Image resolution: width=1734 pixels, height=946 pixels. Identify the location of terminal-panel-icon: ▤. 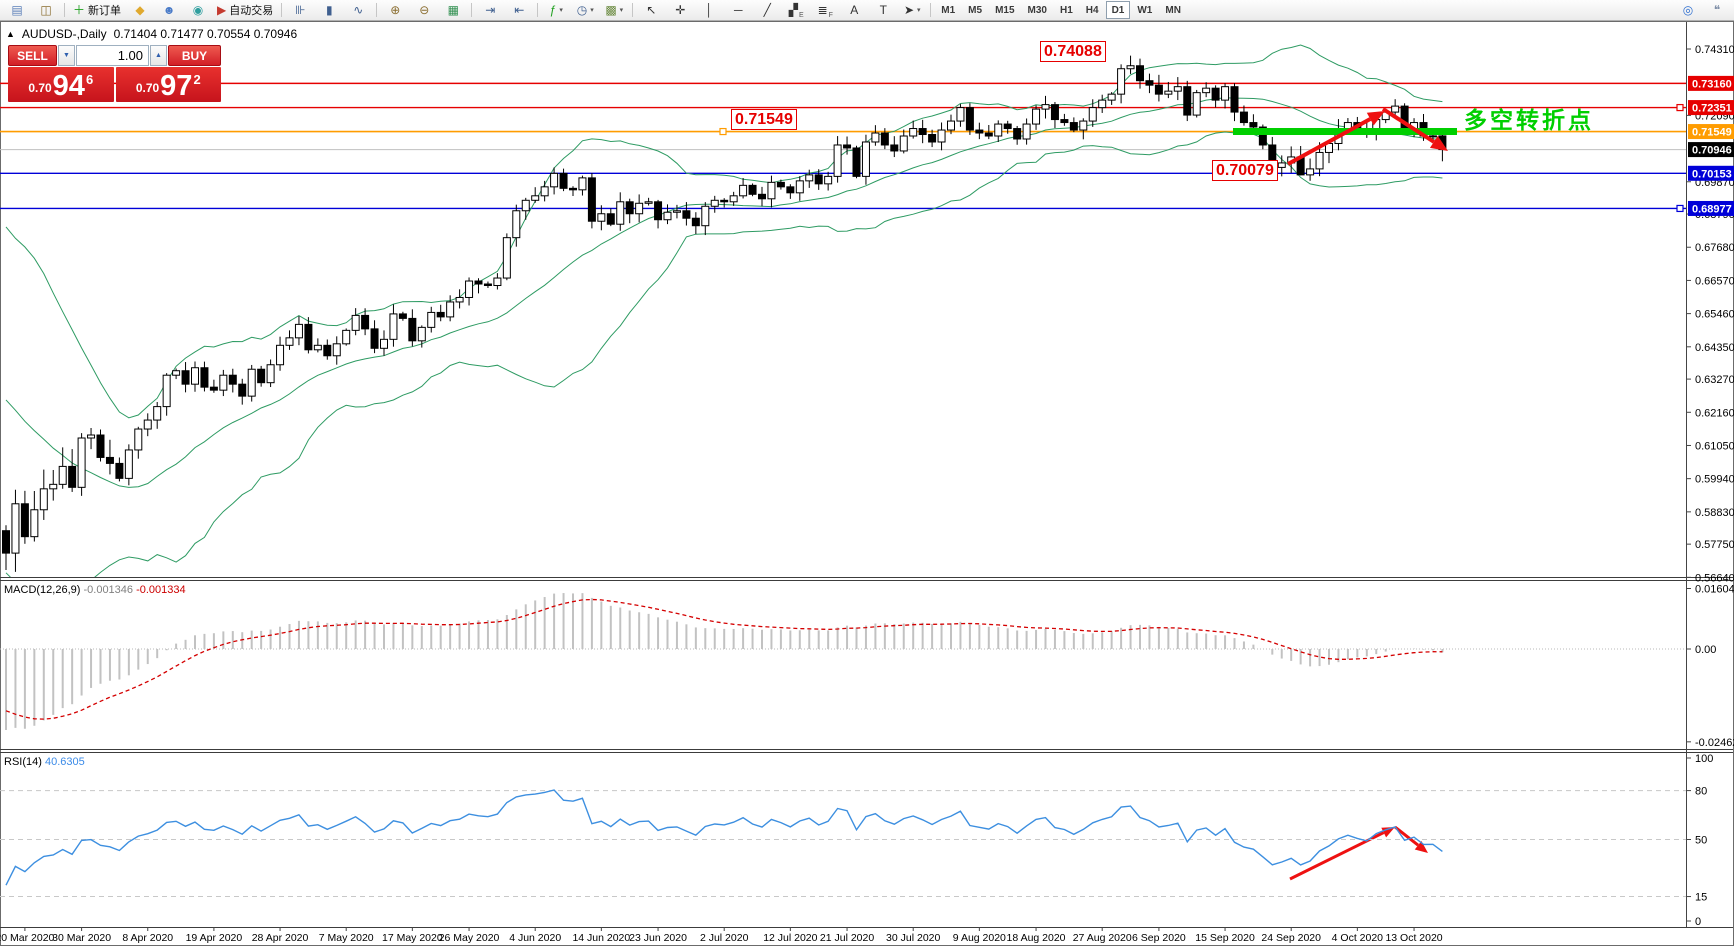
(17, 10).